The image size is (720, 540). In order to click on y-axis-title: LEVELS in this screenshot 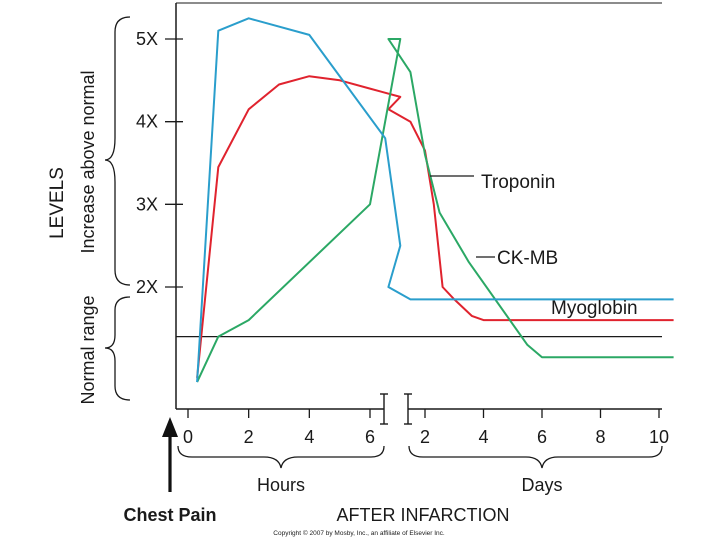, I will do `click(57, 203)`.